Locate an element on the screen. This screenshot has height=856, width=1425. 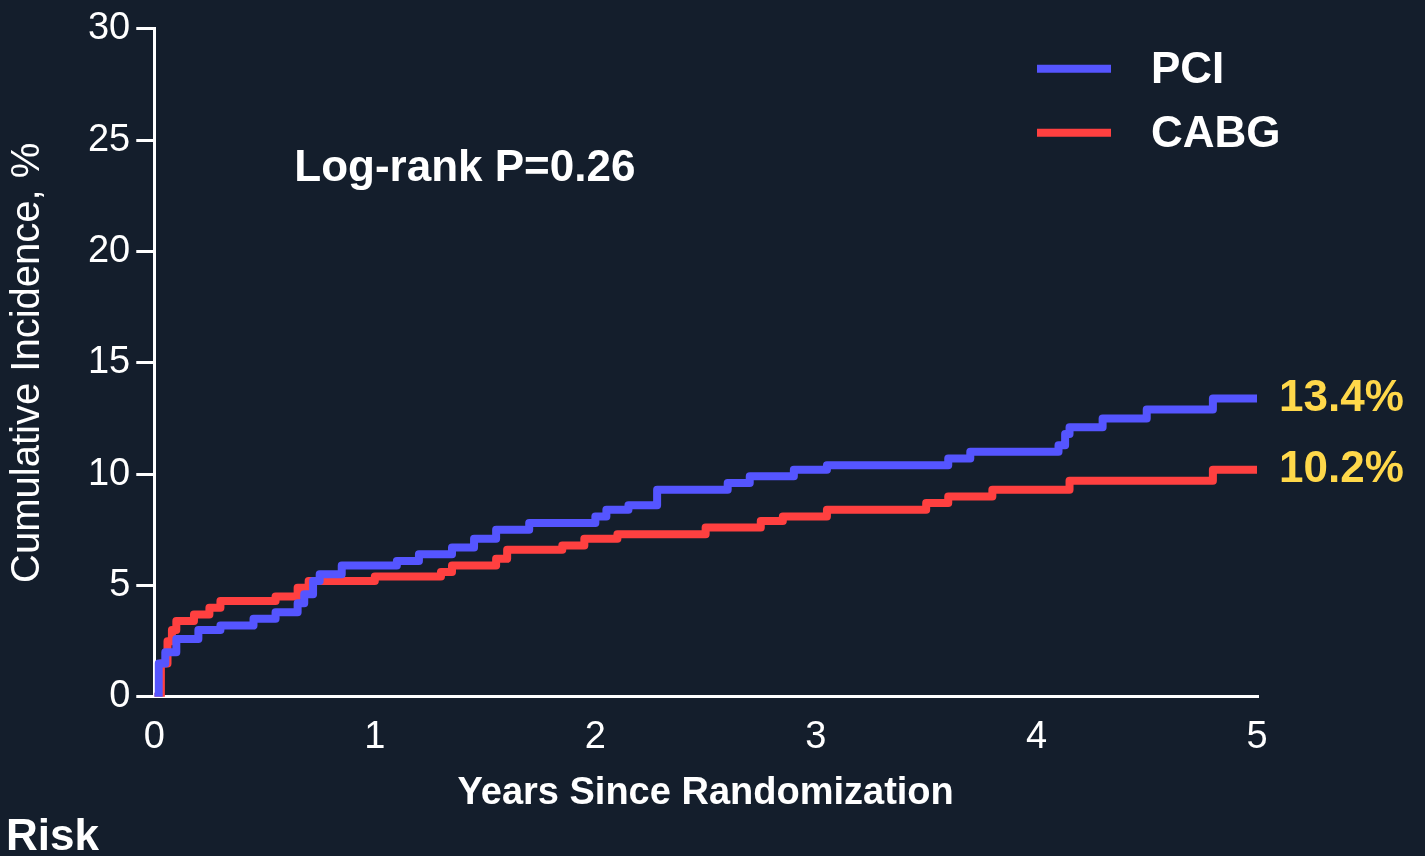
x-axis-title: Years Since Randomization is located at coordinates (705, 790).